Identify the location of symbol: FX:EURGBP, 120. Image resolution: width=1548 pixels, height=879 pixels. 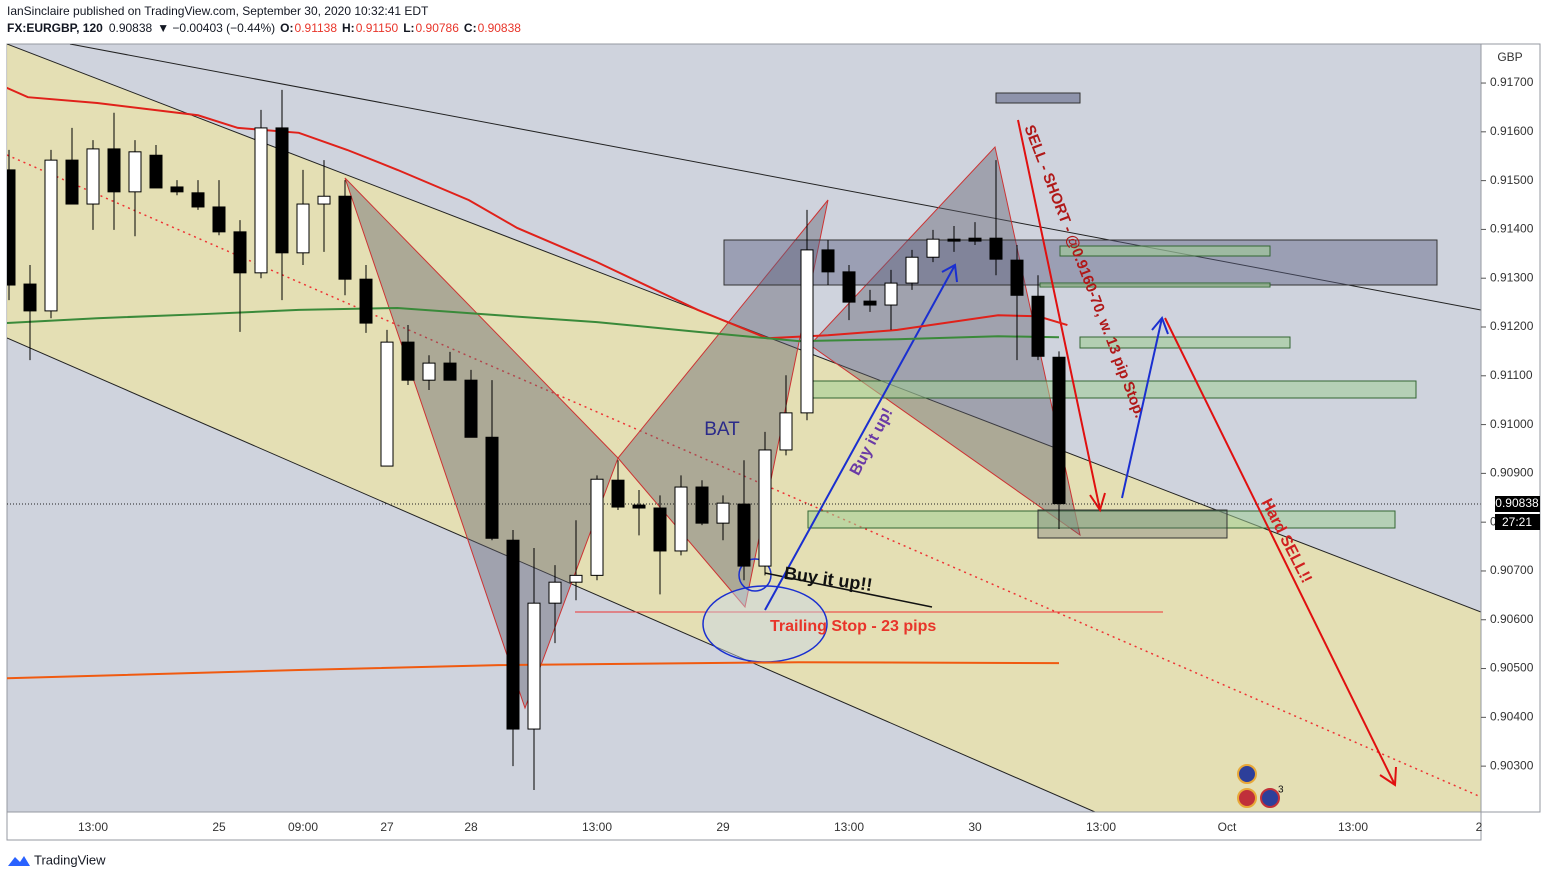
(55, 28).